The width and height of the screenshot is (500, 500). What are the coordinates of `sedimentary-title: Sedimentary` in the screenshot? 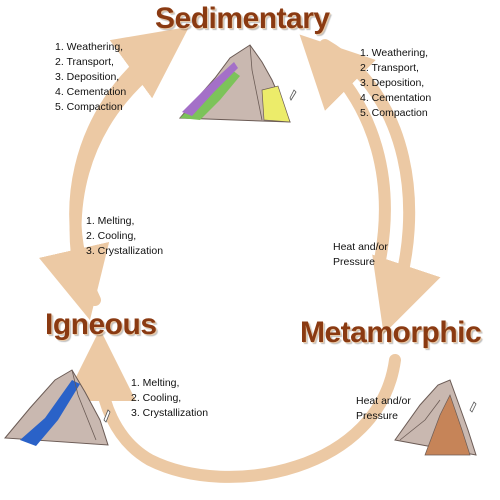 It's located at (242, 18).